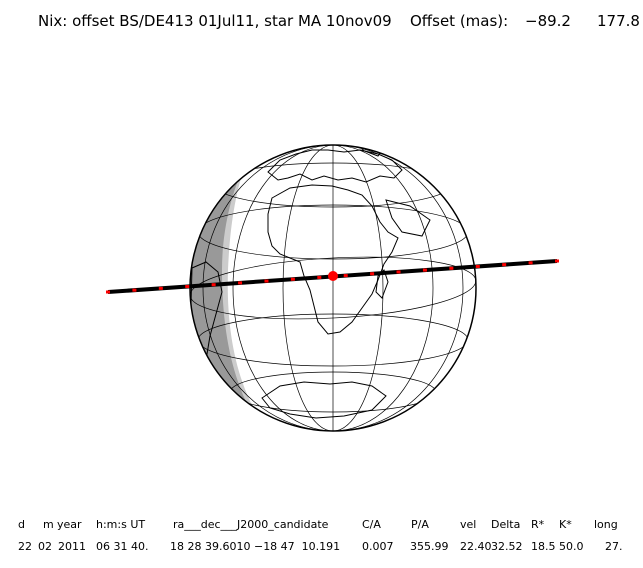 The width and height of the screenshot is (643, 568). What do you see at coordinates (565, 524) in the screenshot?
I see `table-header-cell: K*` at bounding box center [565, 524].